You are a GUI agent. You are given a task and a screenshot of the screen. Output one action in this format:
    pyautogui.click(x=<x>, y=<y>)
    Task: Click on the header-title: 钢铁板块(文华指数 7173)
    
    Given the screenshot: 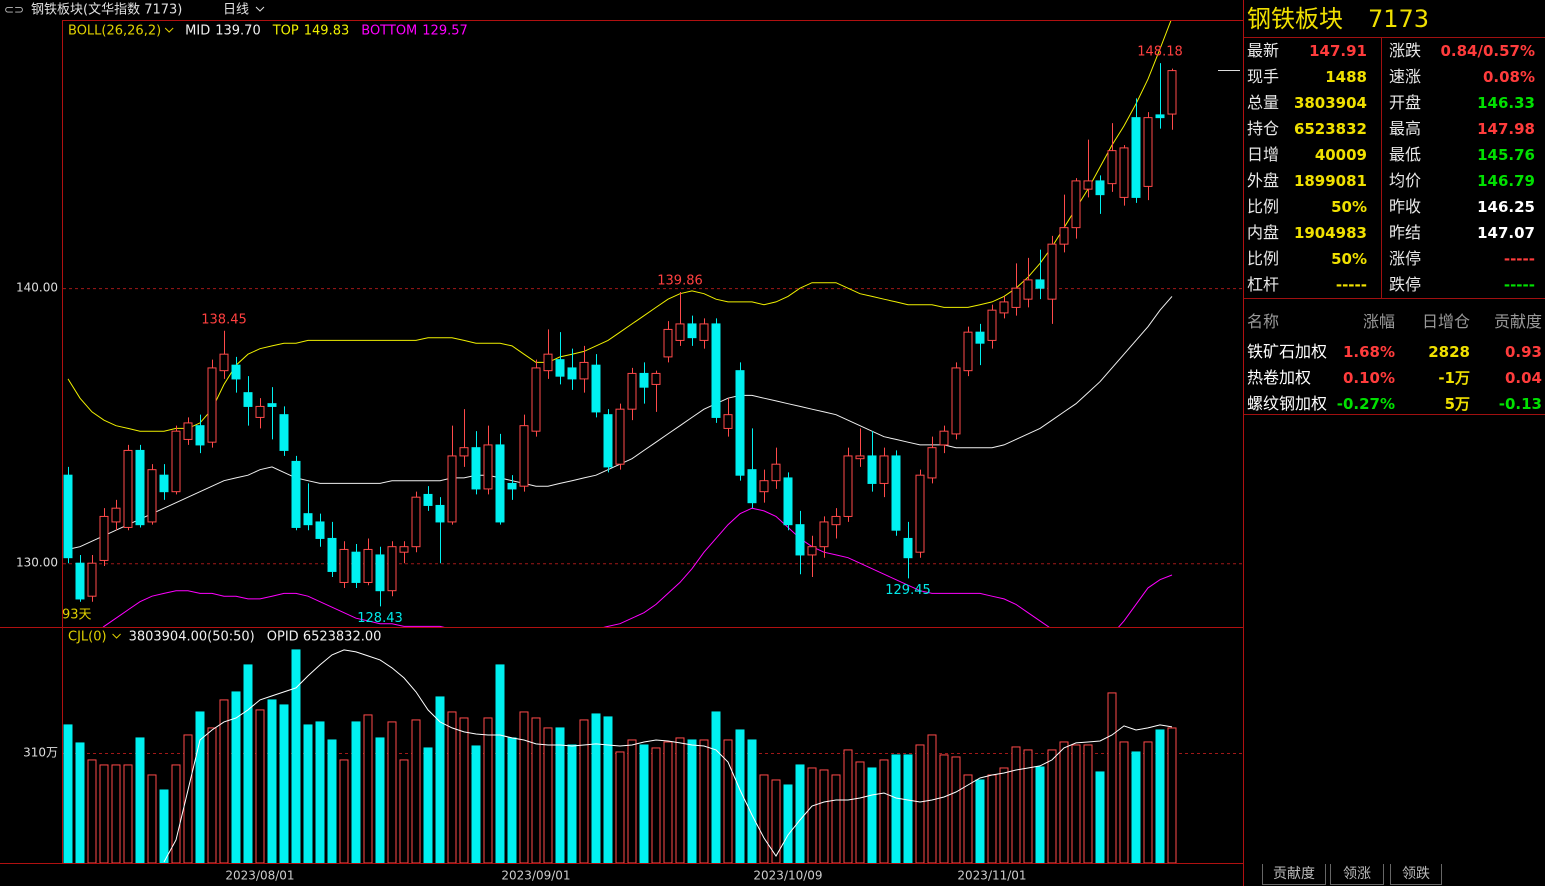 What is the action you would take?
    pyautogui.click(x=106, y=10)
    